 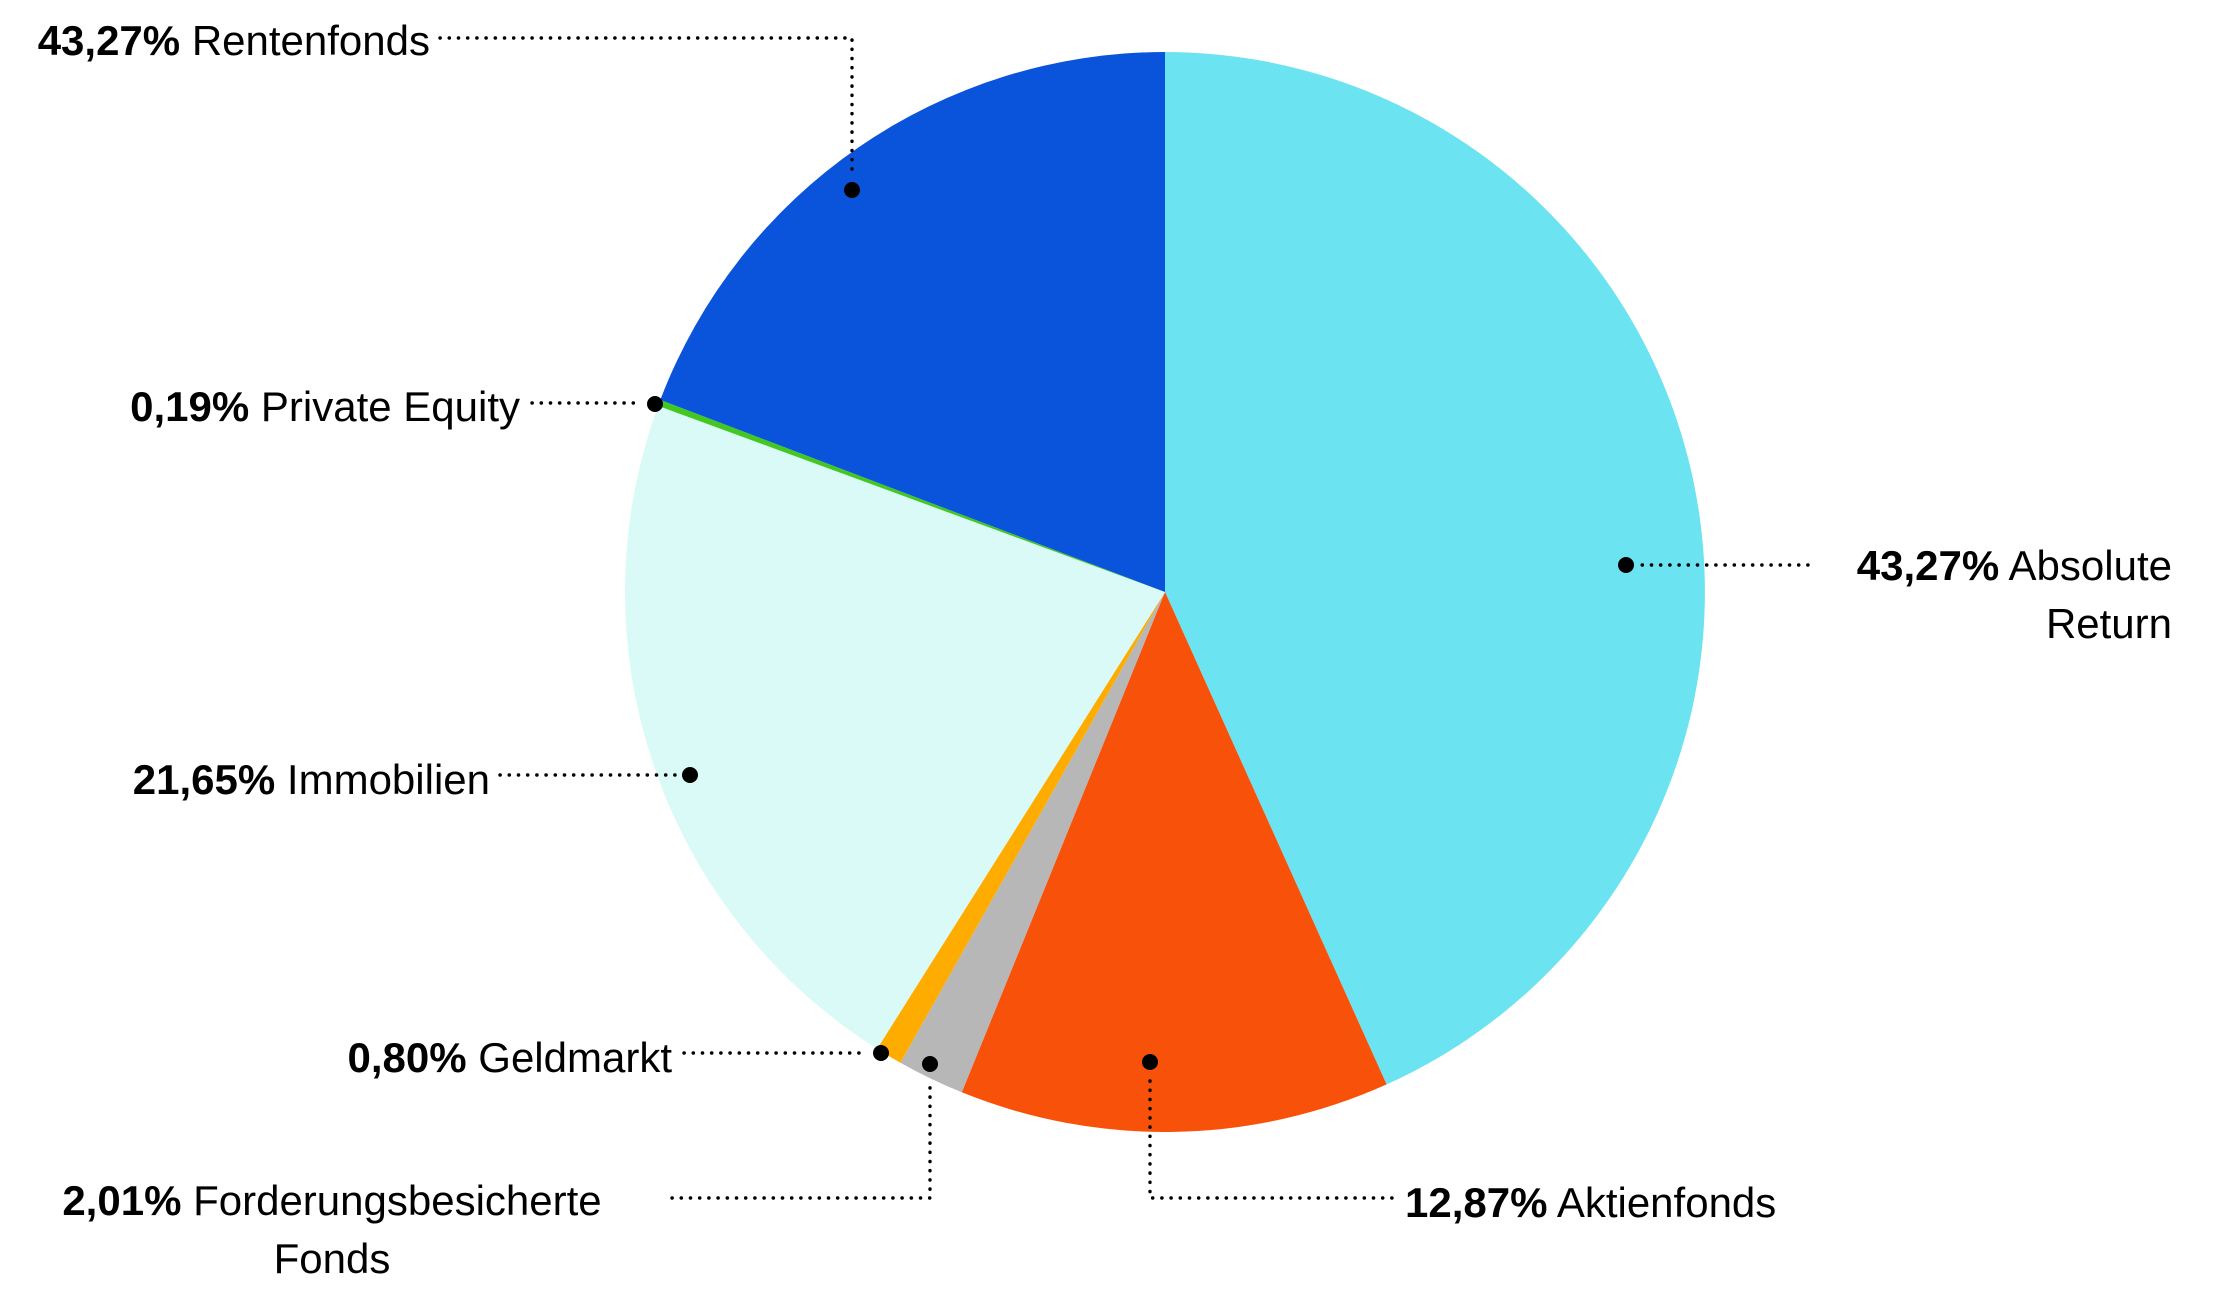 What do you see at coordinates (390, 406) in the screenshot?
I see `label-private-equity-name: Private Equity` at bounding box center [390, 406].